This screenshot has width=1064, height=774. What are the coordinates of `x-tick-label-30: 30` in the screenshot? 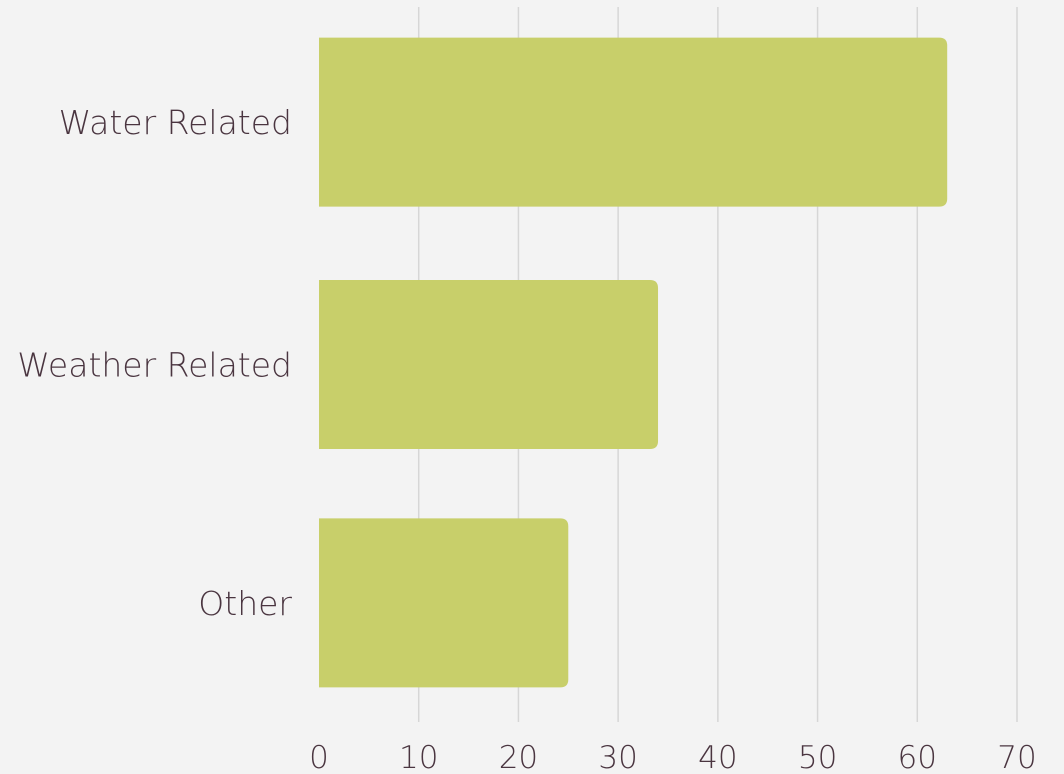 It's located at (617, 757).